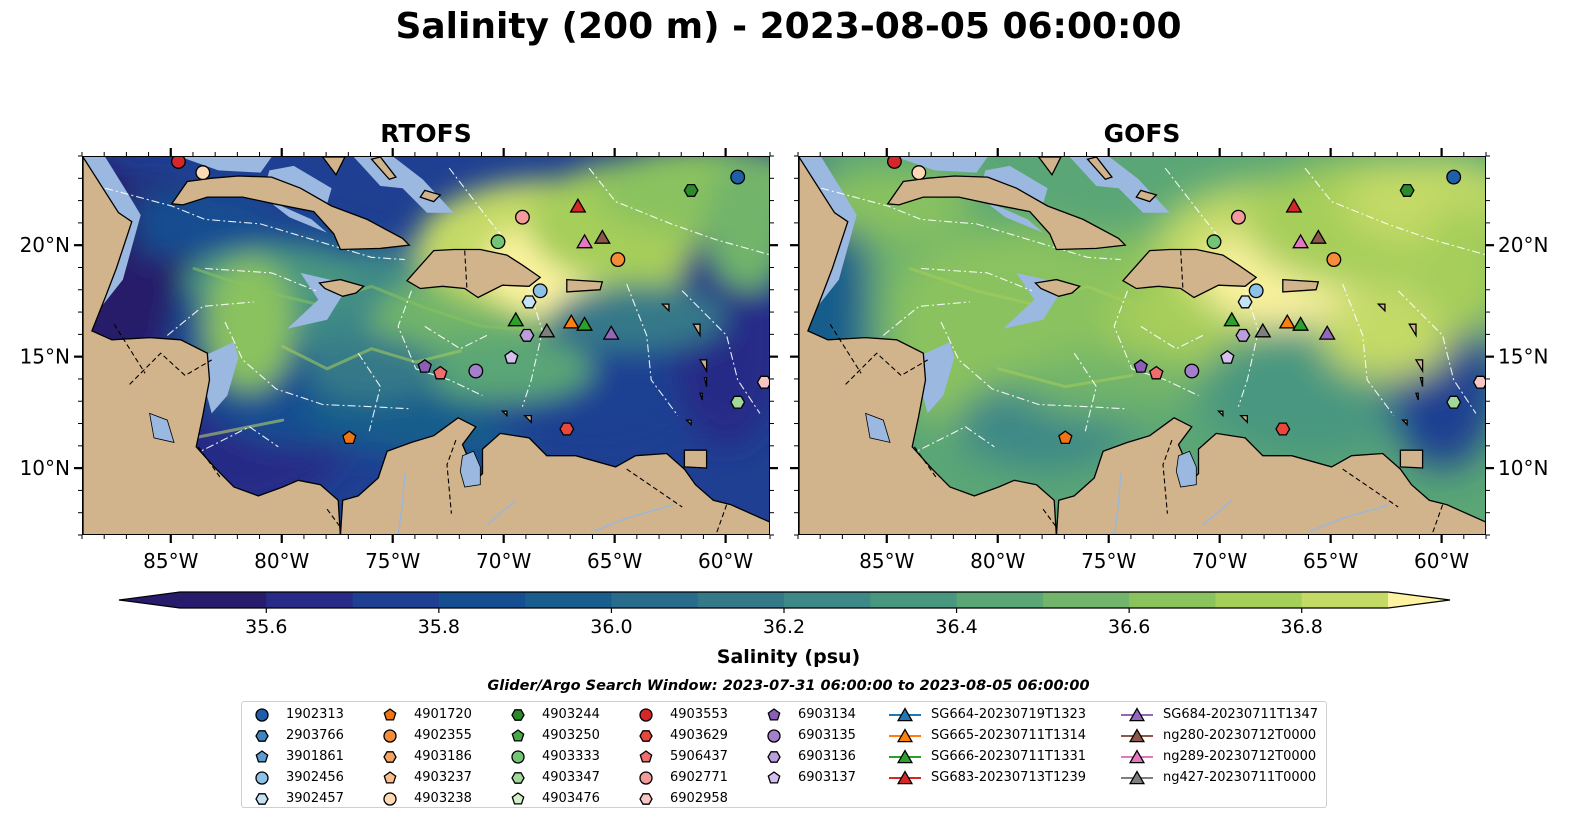 This screenshot has height=826, width=1577. What do you see at coordinates (443, 798) in the screenshot?
I see `legend-label: 4903238` at bounding box center [443, 798].